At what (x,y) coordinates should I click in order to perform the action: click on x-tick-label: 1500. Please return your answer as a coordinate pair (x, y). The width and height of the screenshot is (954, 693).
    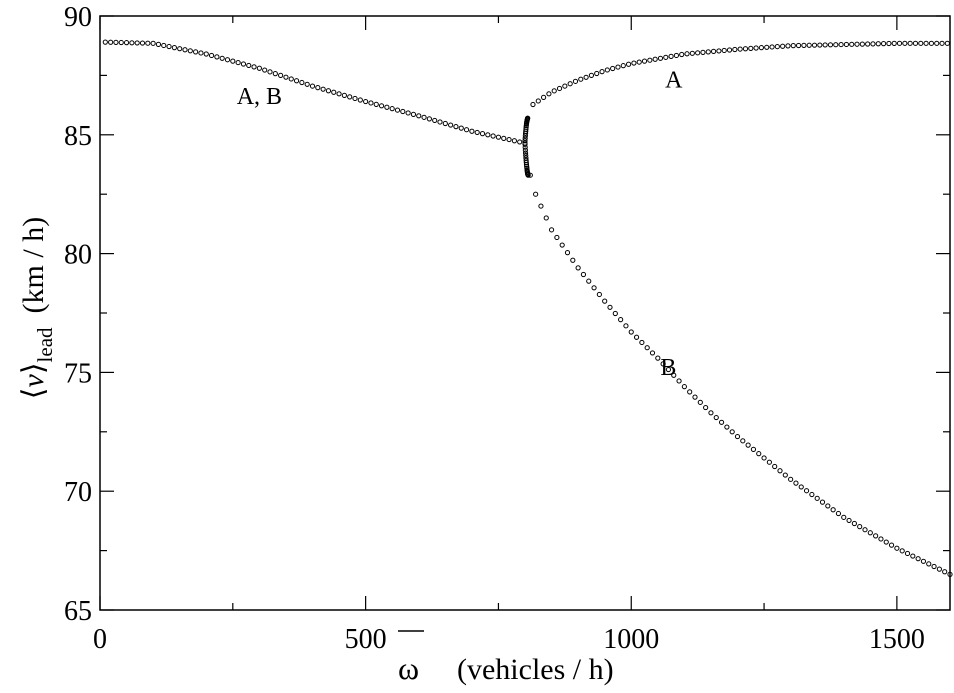
    Looking at the image, I should click on (897, 639).